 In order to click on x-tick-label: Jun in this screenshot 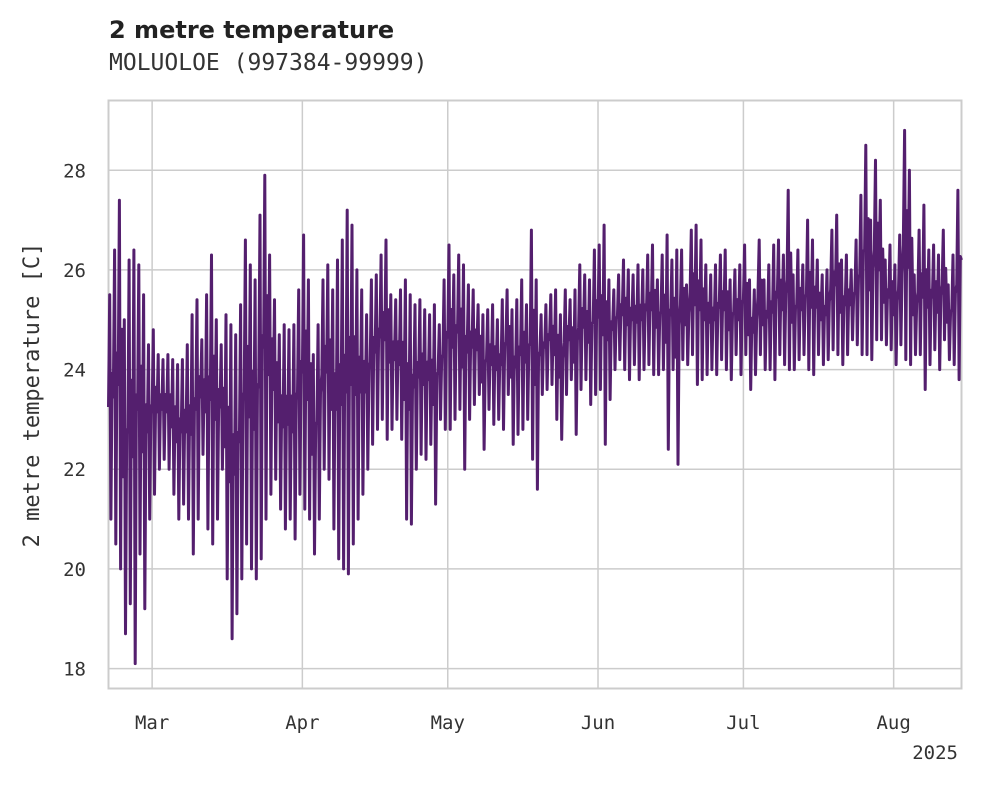, I will do `click(598, 723)`.